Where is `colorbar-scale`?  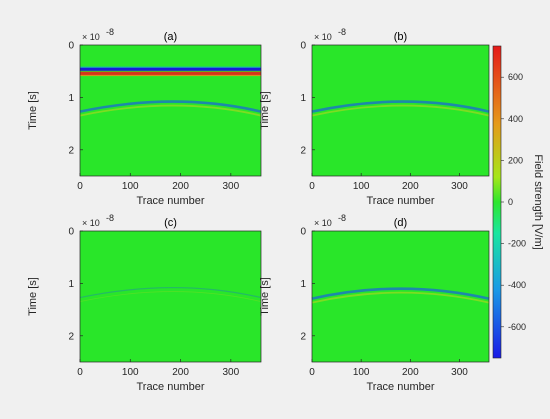 colorbar-scale is located at coordinates (497, 202).